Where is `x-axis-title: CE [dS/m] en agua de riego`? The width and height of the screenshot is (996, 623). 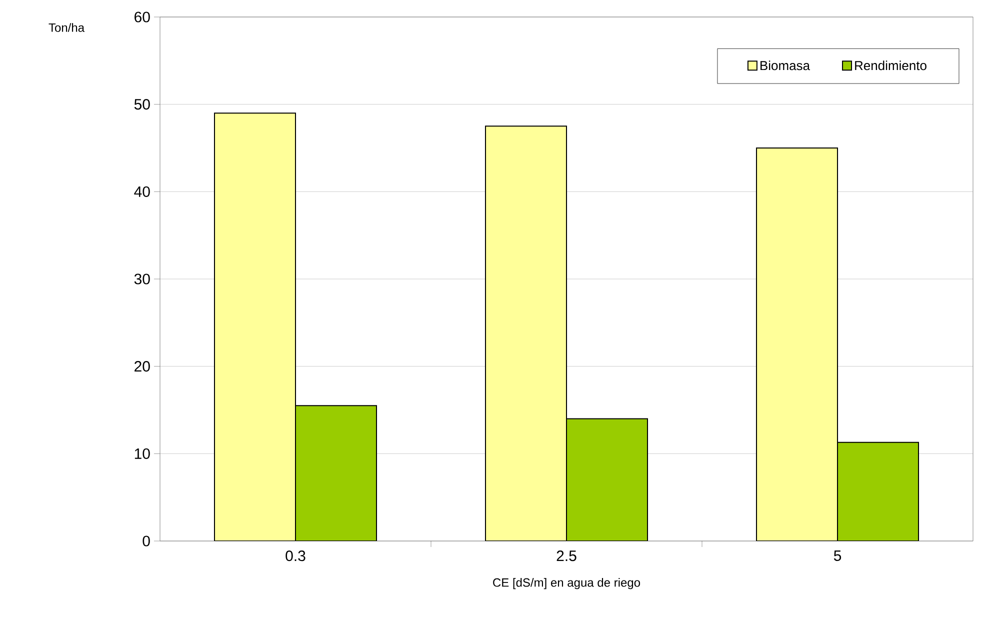
x-axis-title: CE [dS/m] en agua de riego is located at coordinates (566, 584).